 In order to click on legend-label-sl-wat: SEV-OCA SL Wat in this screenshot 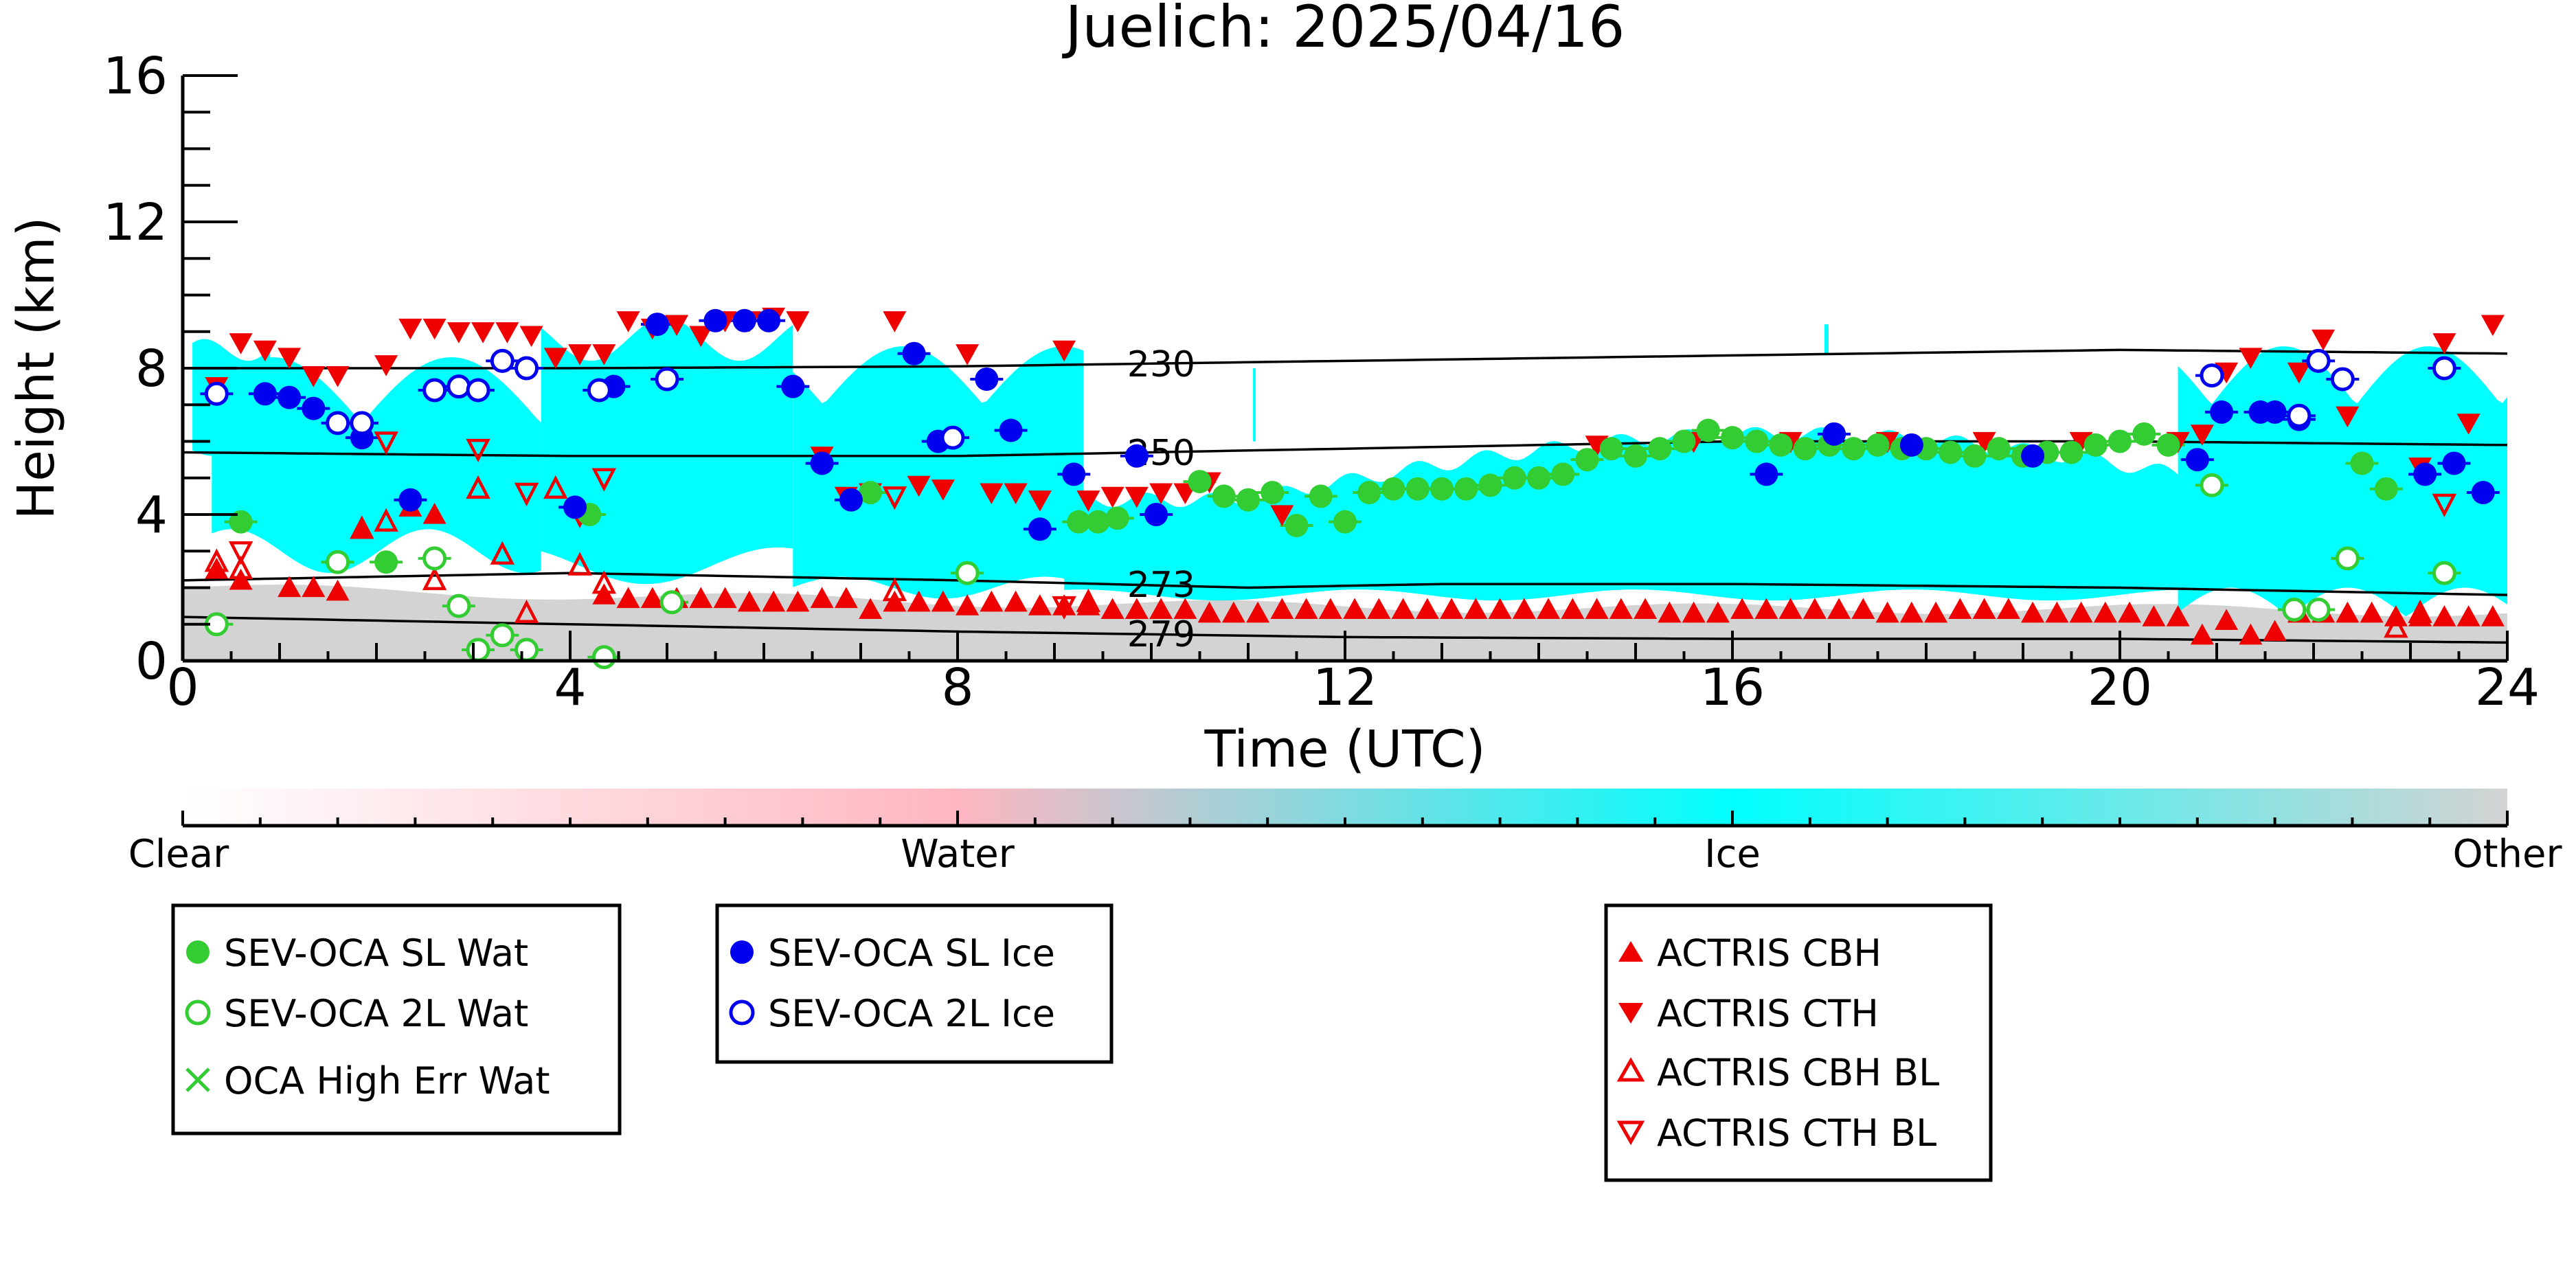, I will do `click(376, 953)`.